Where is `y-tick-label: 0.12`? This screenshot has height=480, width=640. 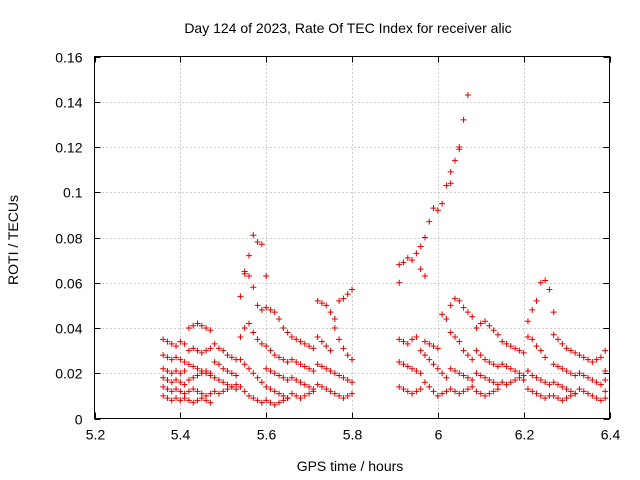 y-tick-label: 0.12 is located at coordinates (68, 148).